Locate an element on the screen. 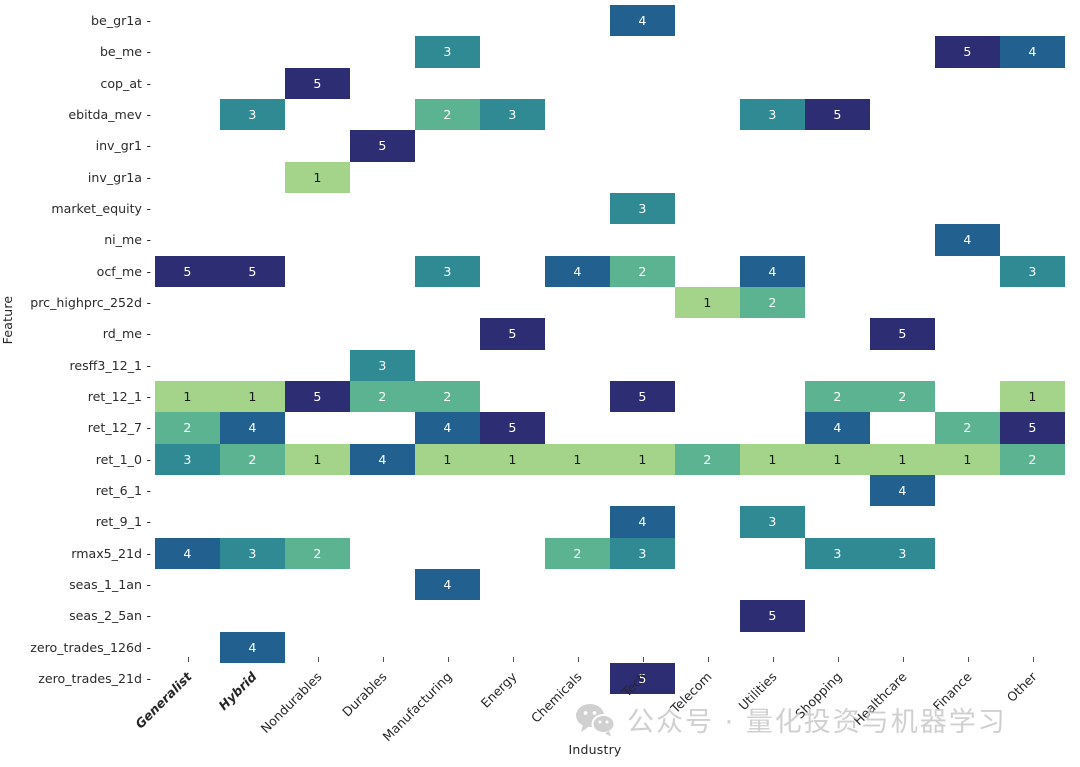 The height and width of the screenshot is (767, 1080). y-axis-tick-ret_12_1: ret_12_1 is located at coordinates (114, 396).